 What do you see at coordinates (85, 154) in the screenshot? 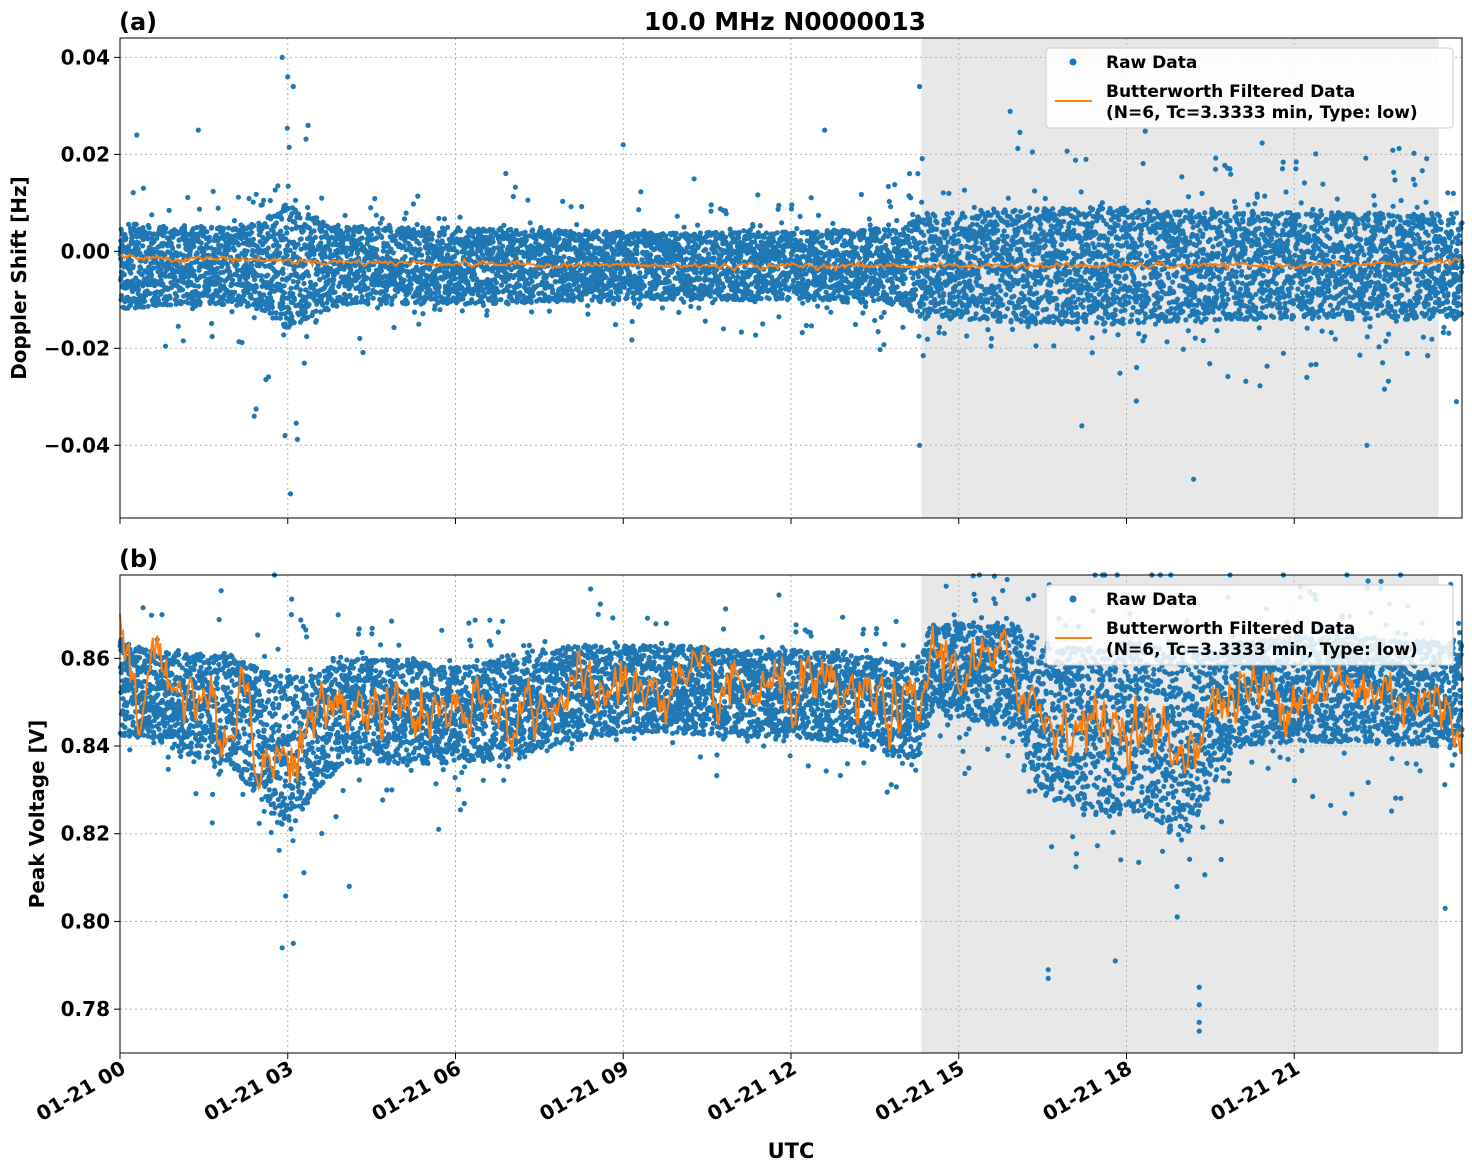
I see `y-tick-label: 0.02` at bounding box center [85, 154].